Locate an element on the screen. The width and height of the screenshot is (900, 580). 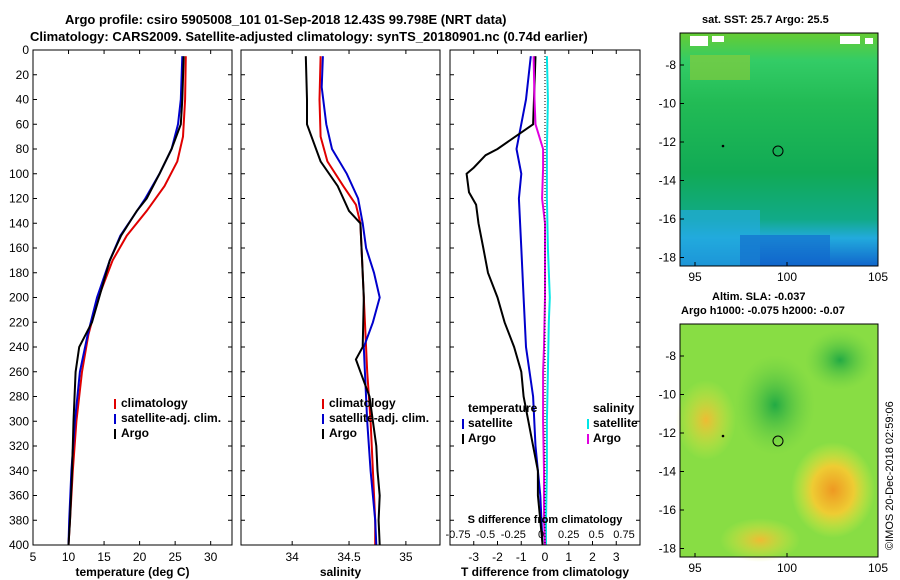
sla-map-title-1: Altim. SLA: -0.037 is located at coordinates (759, 297).